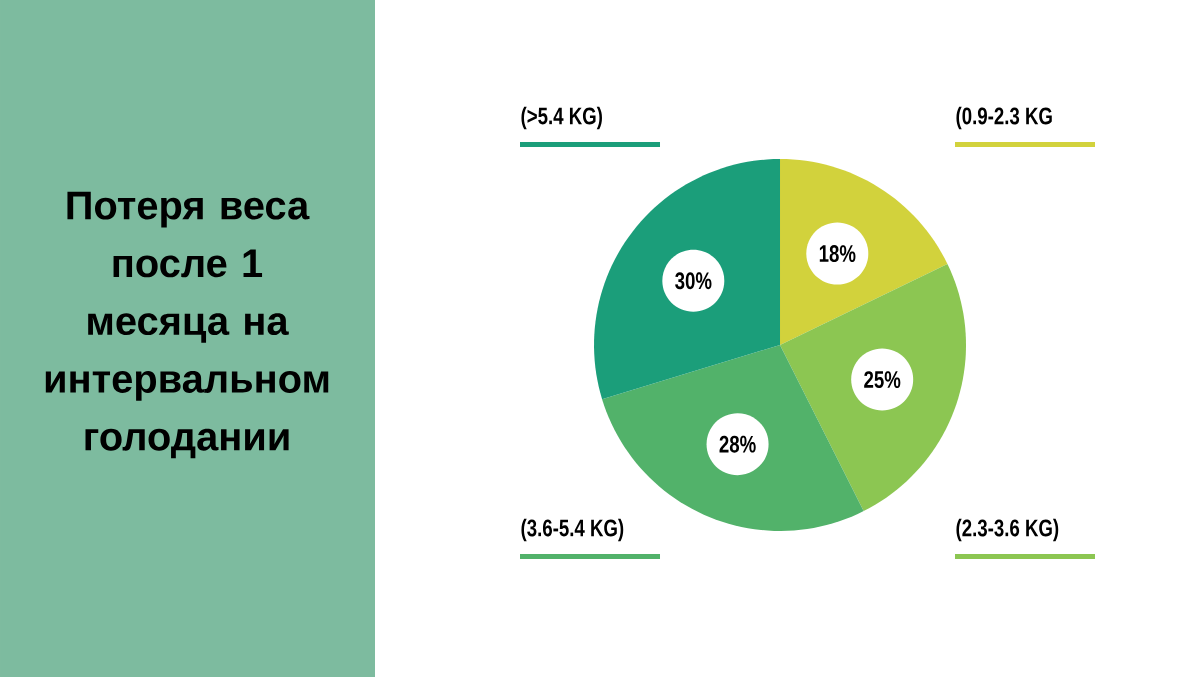 The image size is (1200, 677). Describe the element at coordinates (187, 325) in the screenshot. I see `text: Потеря веса после 1 месяца на интервальном голодании` at that location.